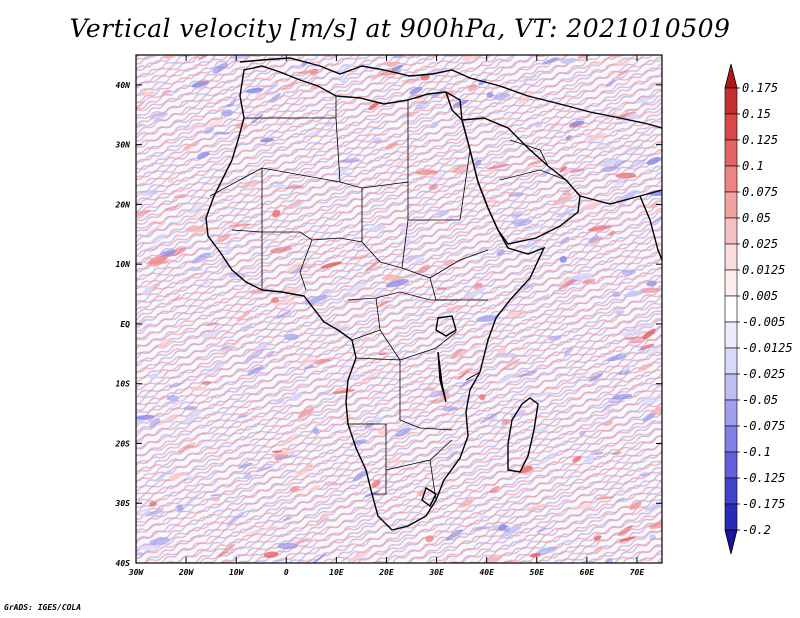 The image size is (800, 618). What do you see at coordinates (436, 572) in the screenshot?
I see `lon-tick-label: 30E` at bounding box center [436, 572].